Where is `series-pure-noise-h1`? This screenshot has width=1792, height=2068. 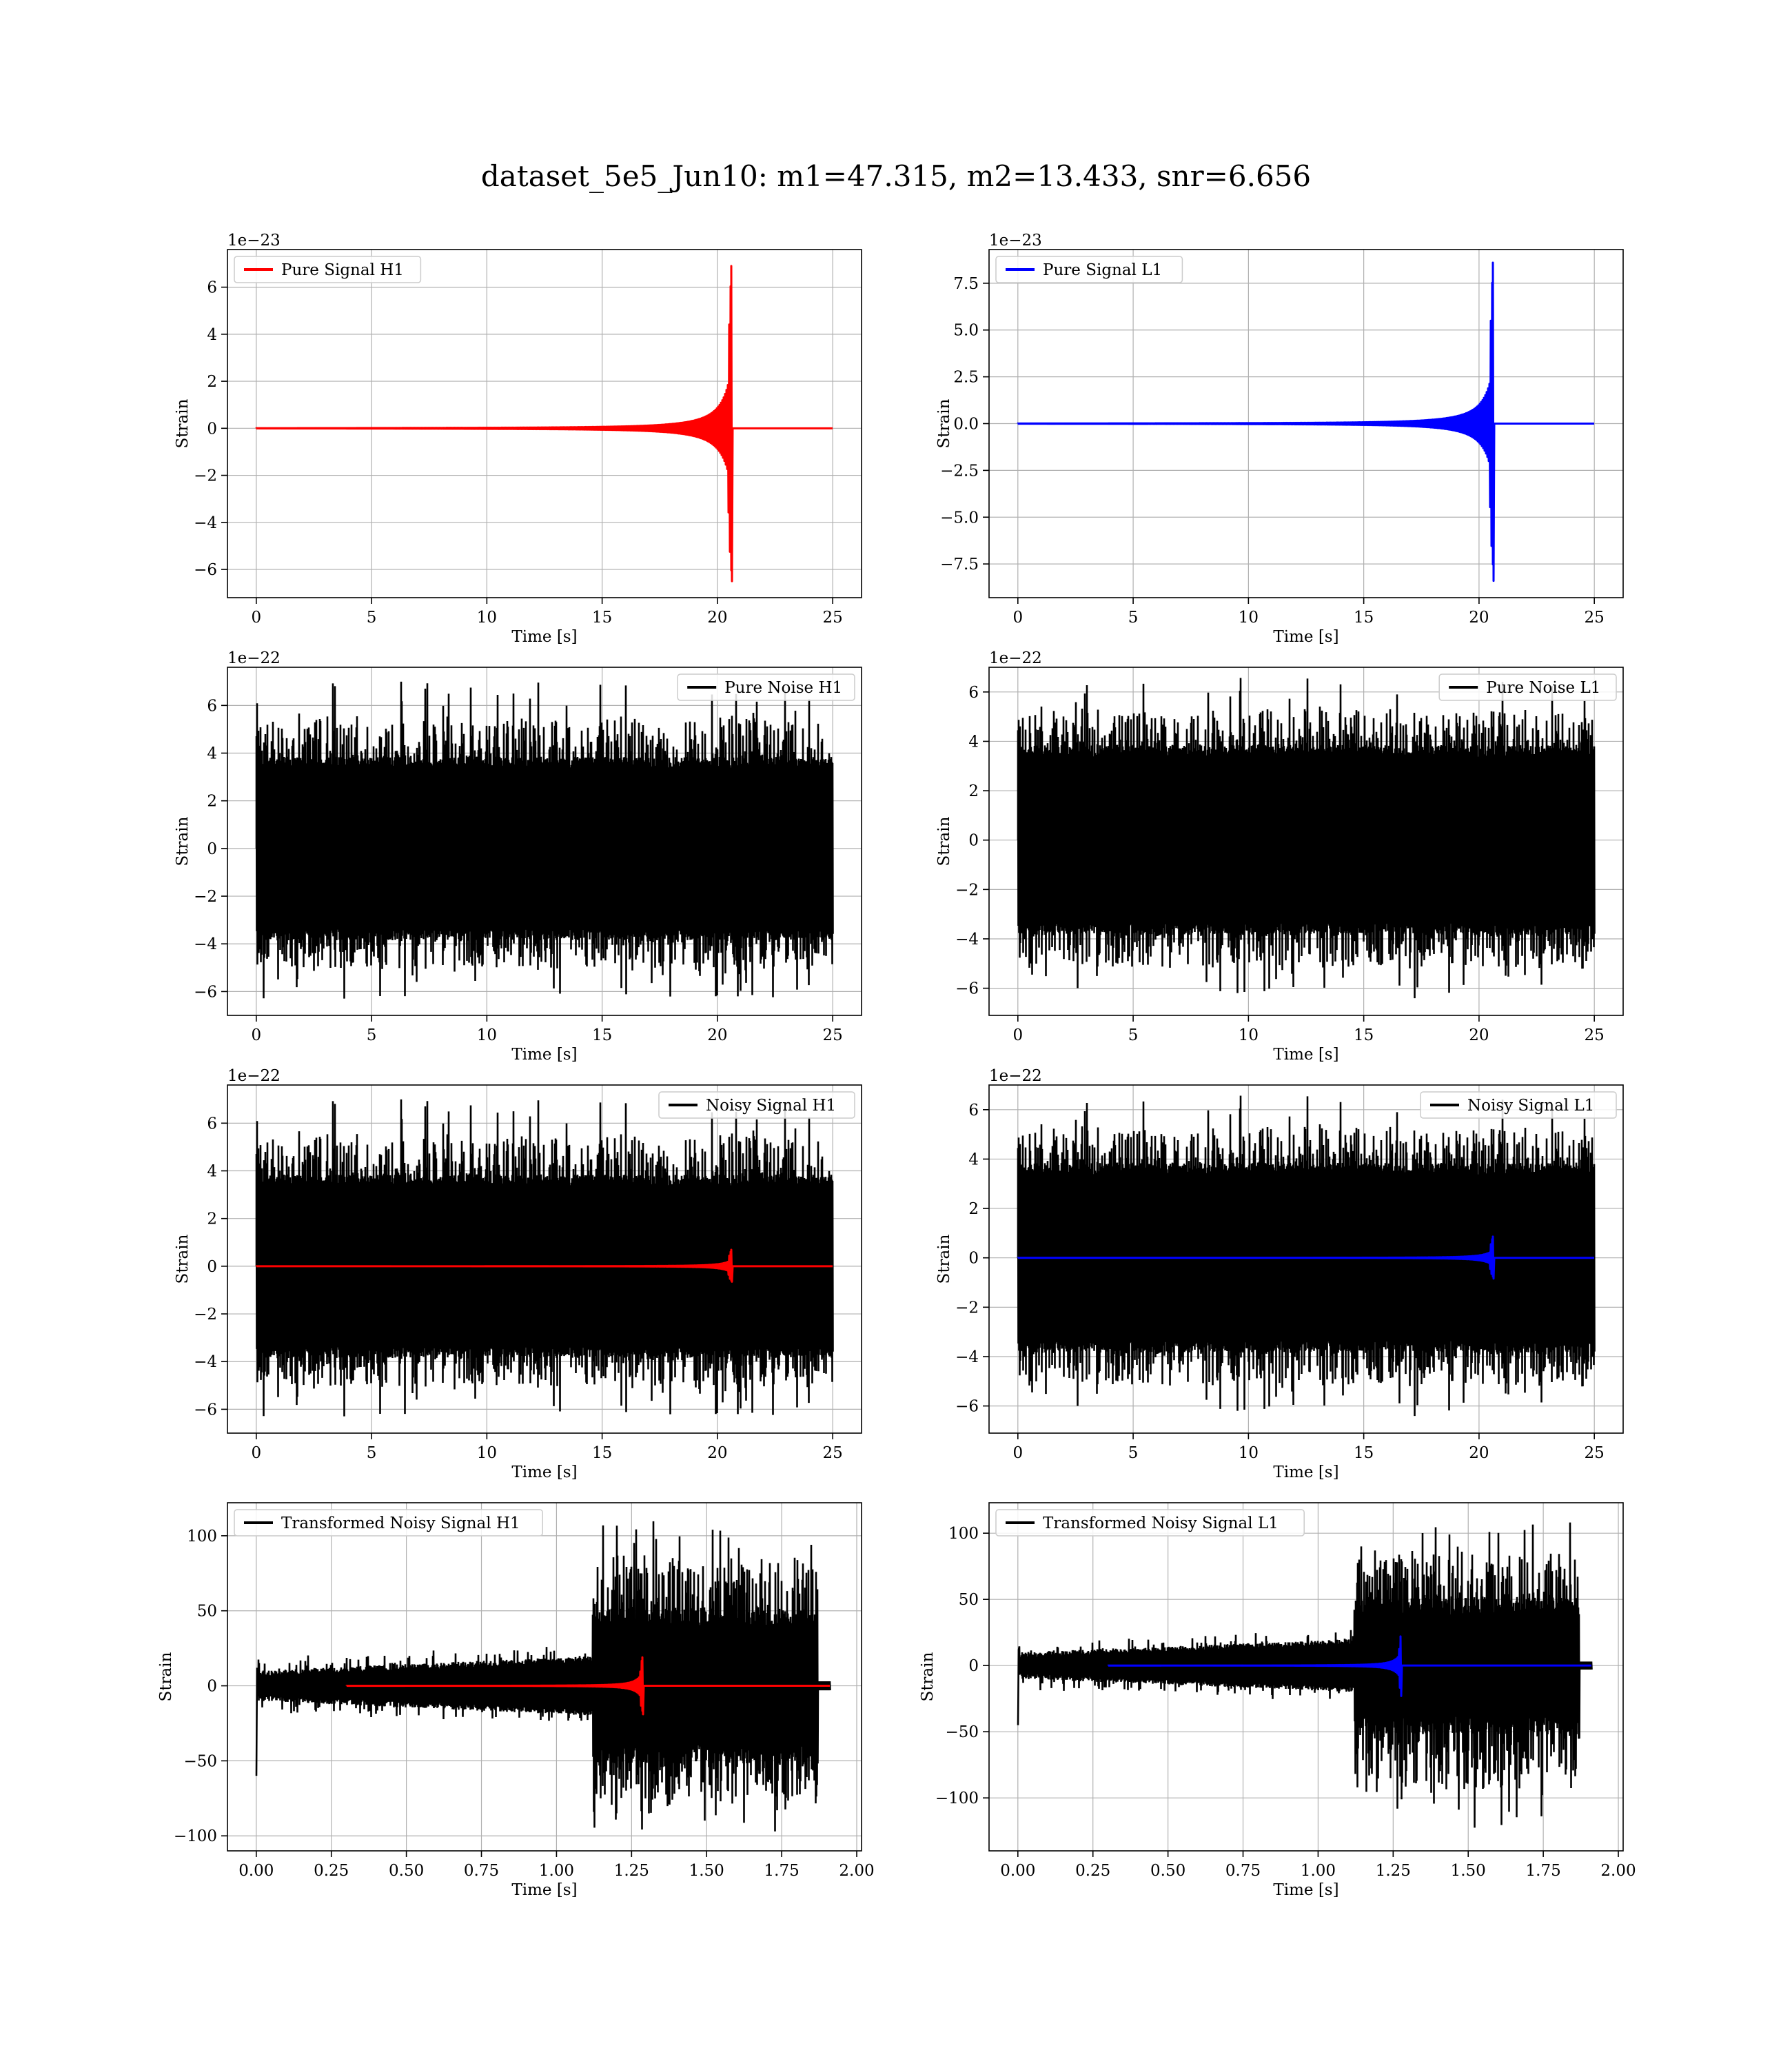 series-pure-noise-h1 is located at coordinates (544, 840).